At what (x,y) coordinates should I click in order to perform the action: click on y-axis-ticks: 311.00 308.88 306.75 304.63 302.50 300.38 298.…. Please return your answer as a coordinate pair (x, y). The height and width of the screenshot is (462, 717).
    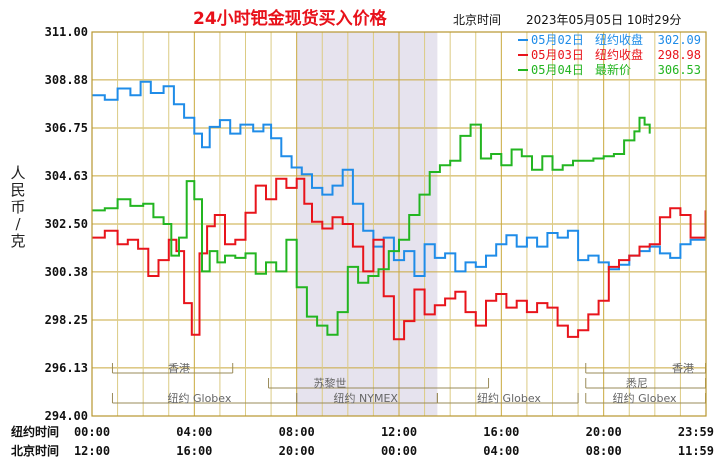
    Looking at the image, I should click on (66, 224).